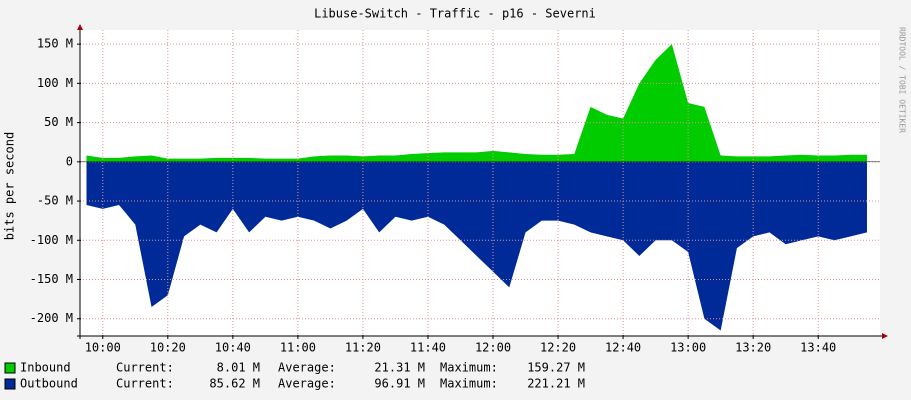  What do you see at coordinates (493, 348) in the screenshot?
I see `x-tick-label: 12:00` at bounding box center [493, 348].